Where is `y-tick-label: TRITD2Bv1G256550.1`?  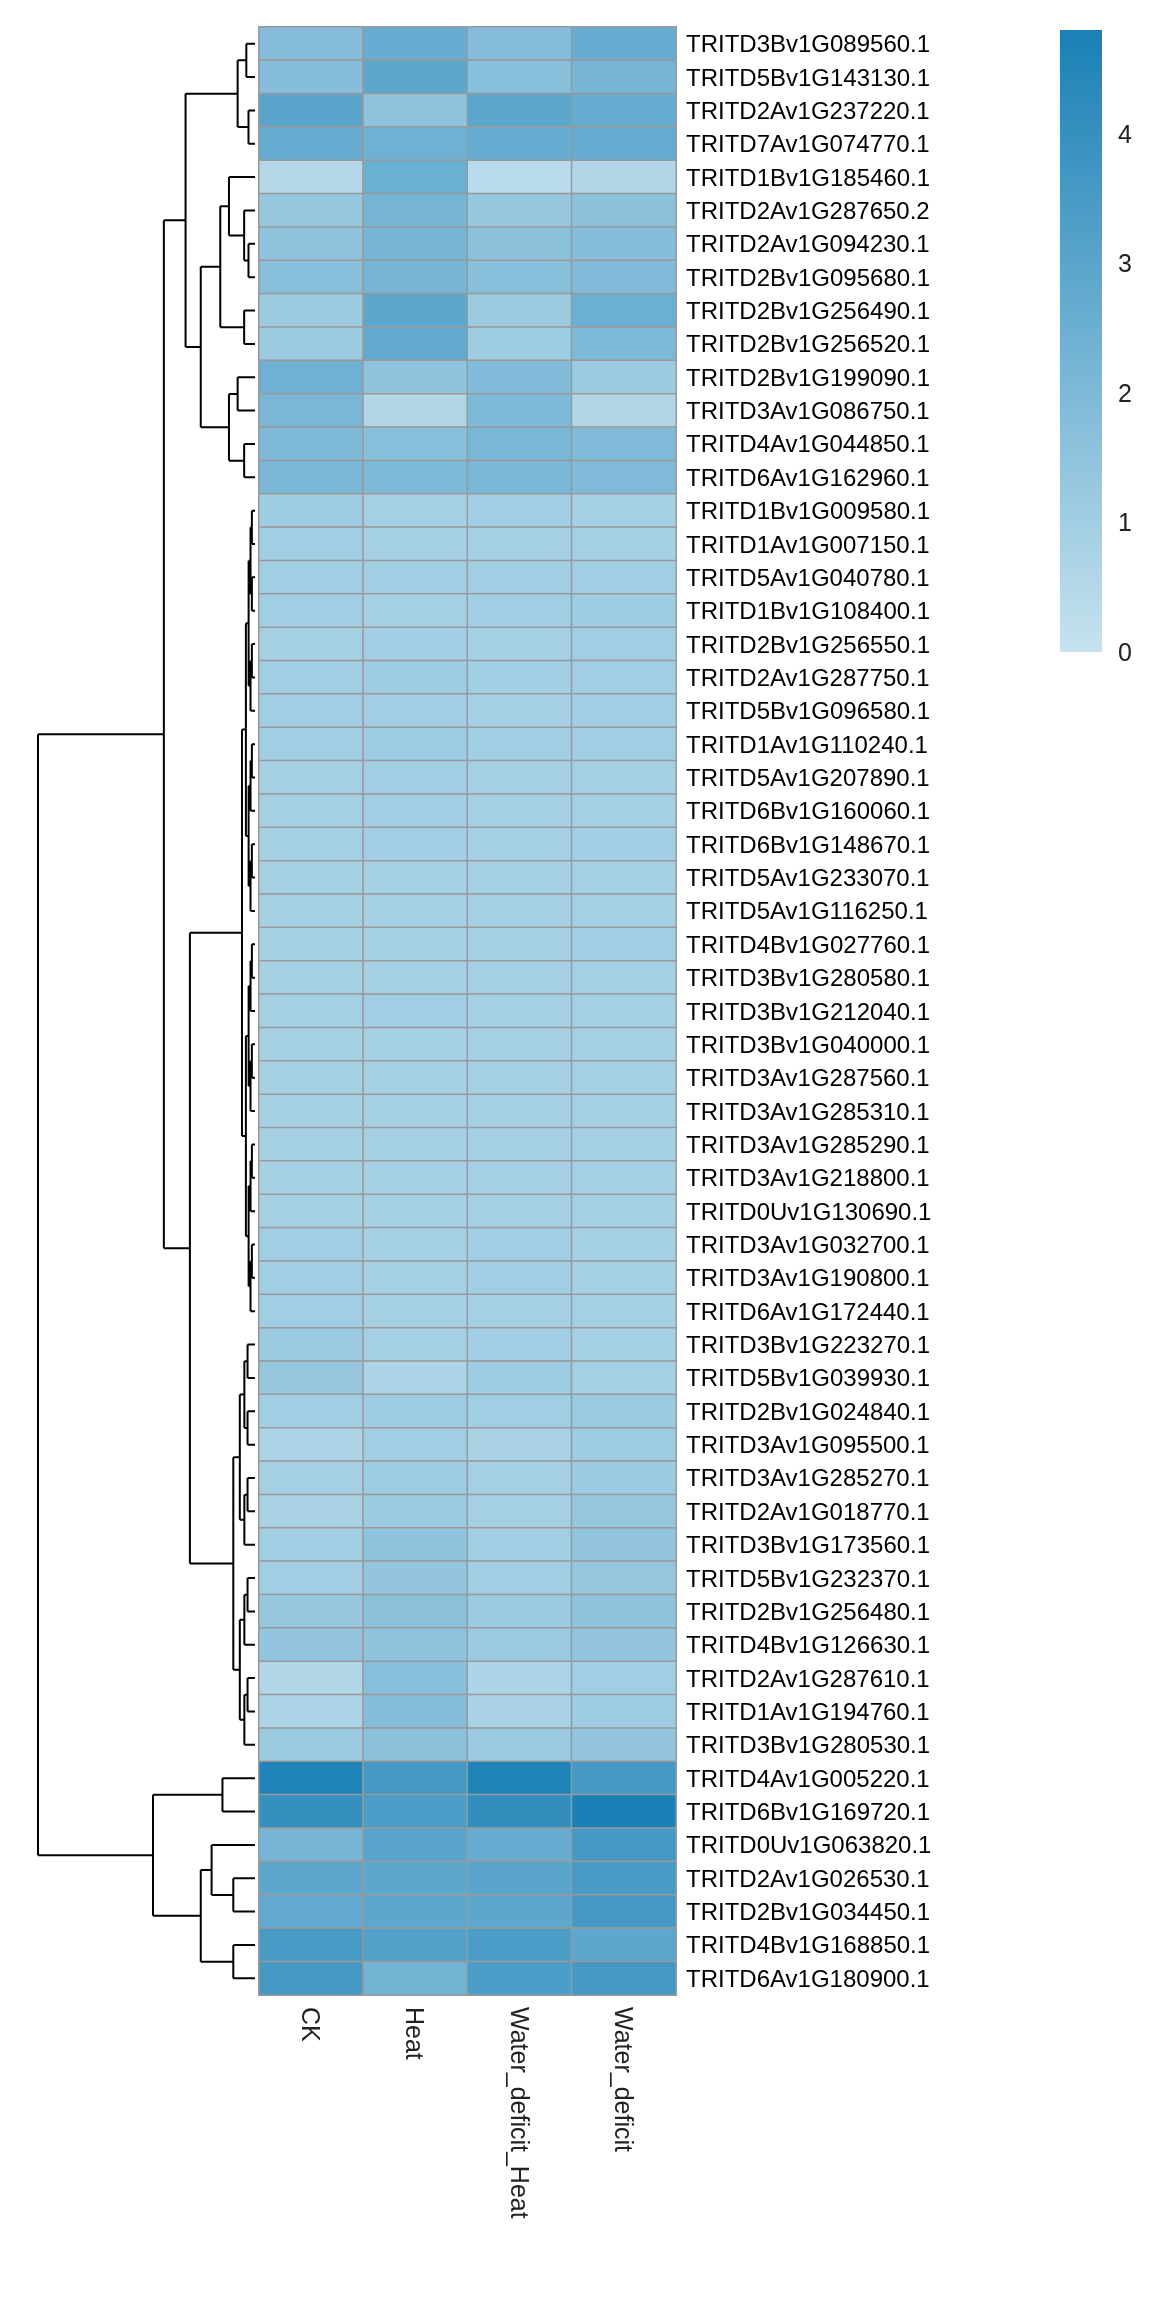 y-tick-label: TRITD2Bv1G256550.1 is located at coordinates (808, 644).